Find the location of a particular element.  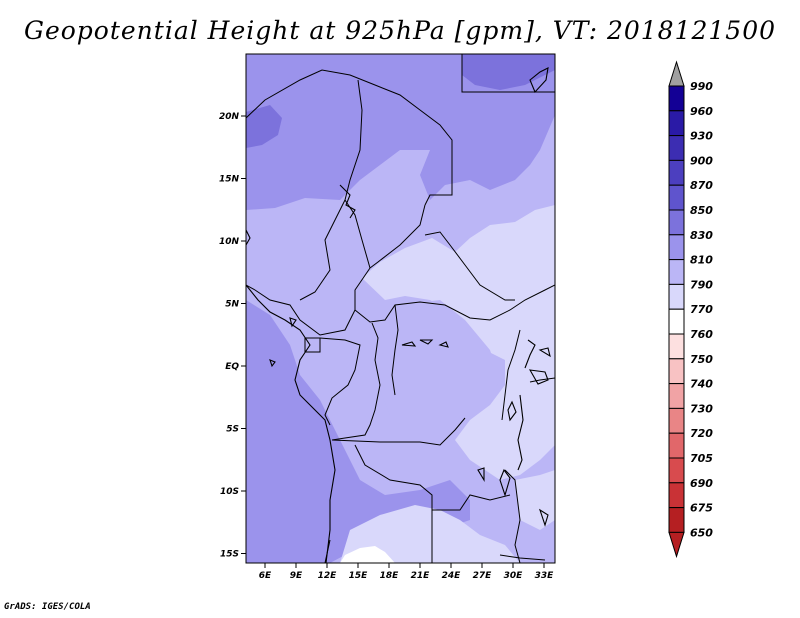

lon-tick-label: 24E is located at coordinates (452, 576).